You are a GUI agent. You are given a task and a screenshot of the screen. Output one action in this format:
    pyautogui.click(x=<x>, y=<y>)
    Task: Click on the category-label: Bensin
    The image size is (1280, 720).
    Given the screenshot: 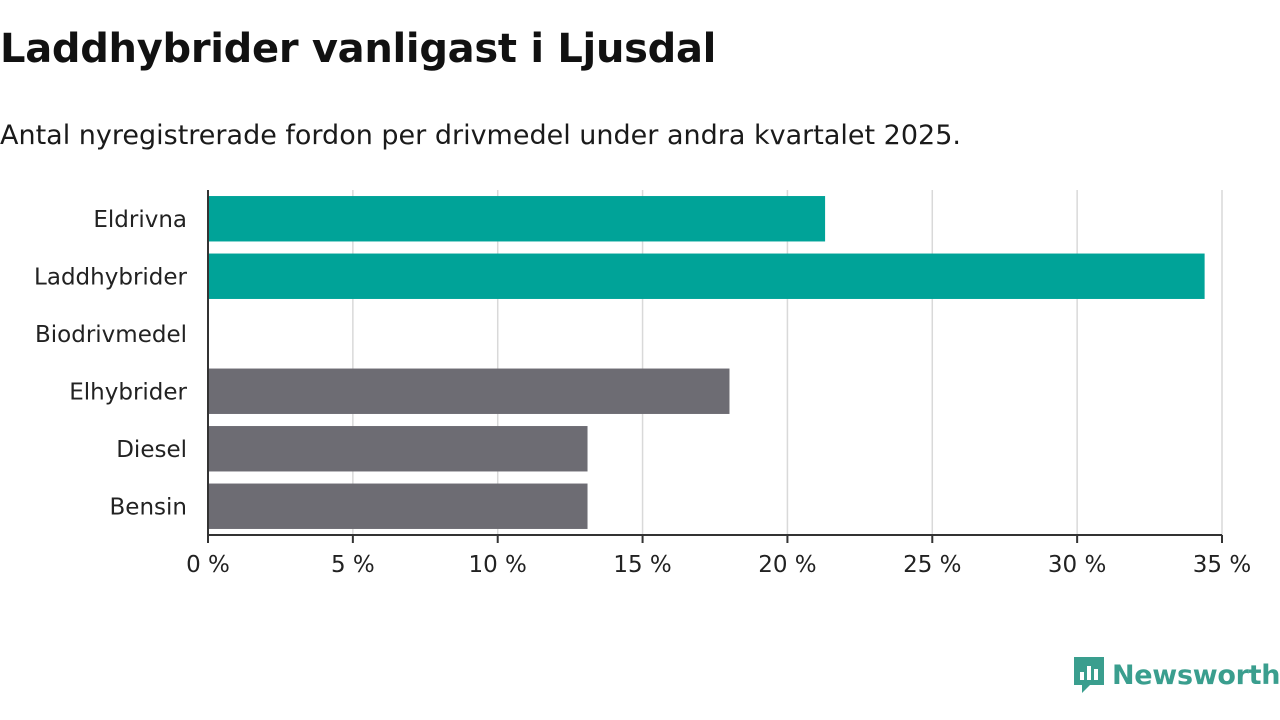 What is the action you would take?
    pyautogui.click(x=148, y=507)
    